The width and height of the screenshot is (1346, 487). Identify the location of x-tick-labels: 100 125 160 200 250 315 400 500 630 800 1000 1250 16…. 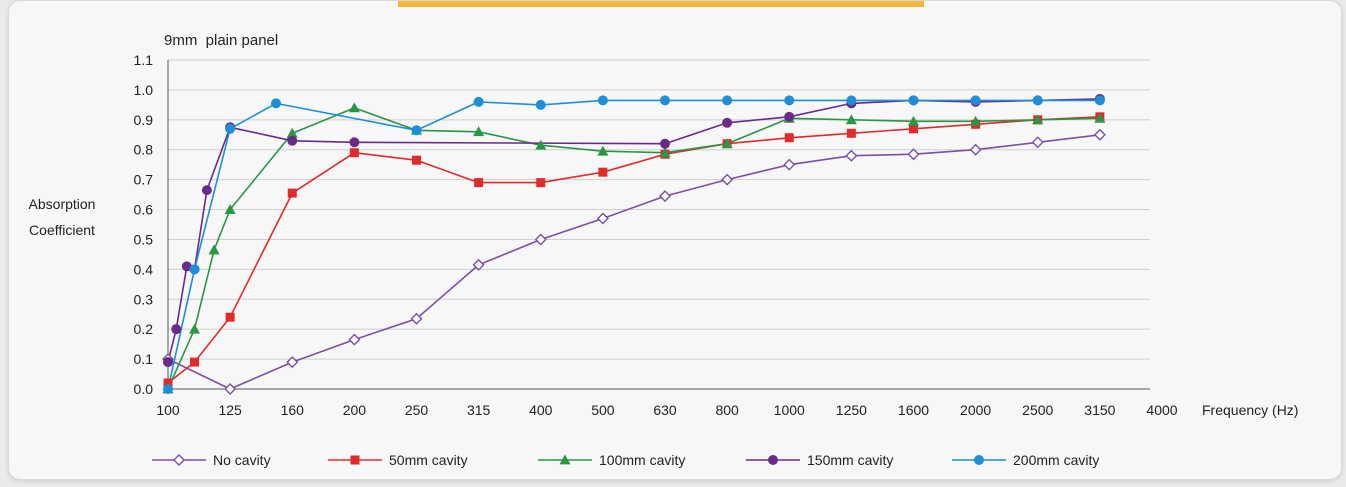
(666, 410).